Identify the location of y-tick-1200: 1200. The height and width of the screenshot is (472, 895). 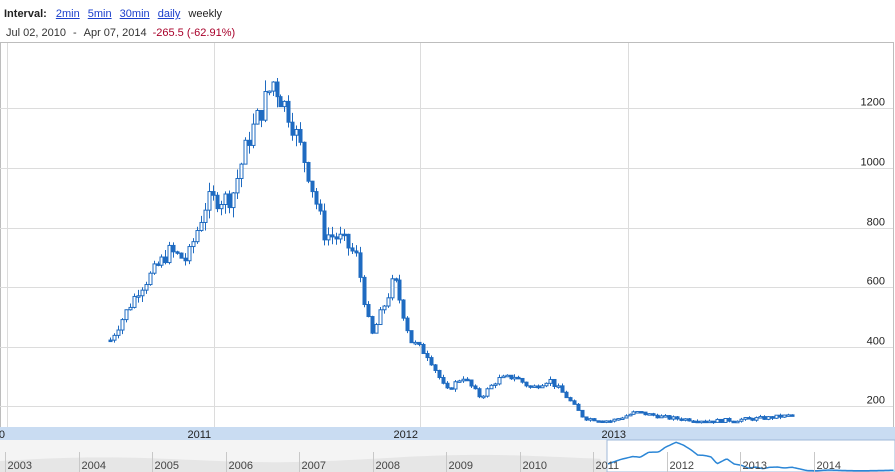
(873, 103).